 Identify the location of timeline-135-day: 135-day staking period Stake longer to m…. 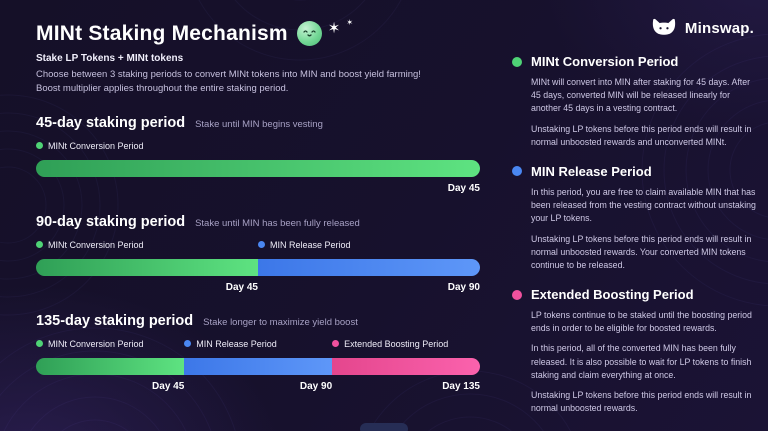
(258, 353).